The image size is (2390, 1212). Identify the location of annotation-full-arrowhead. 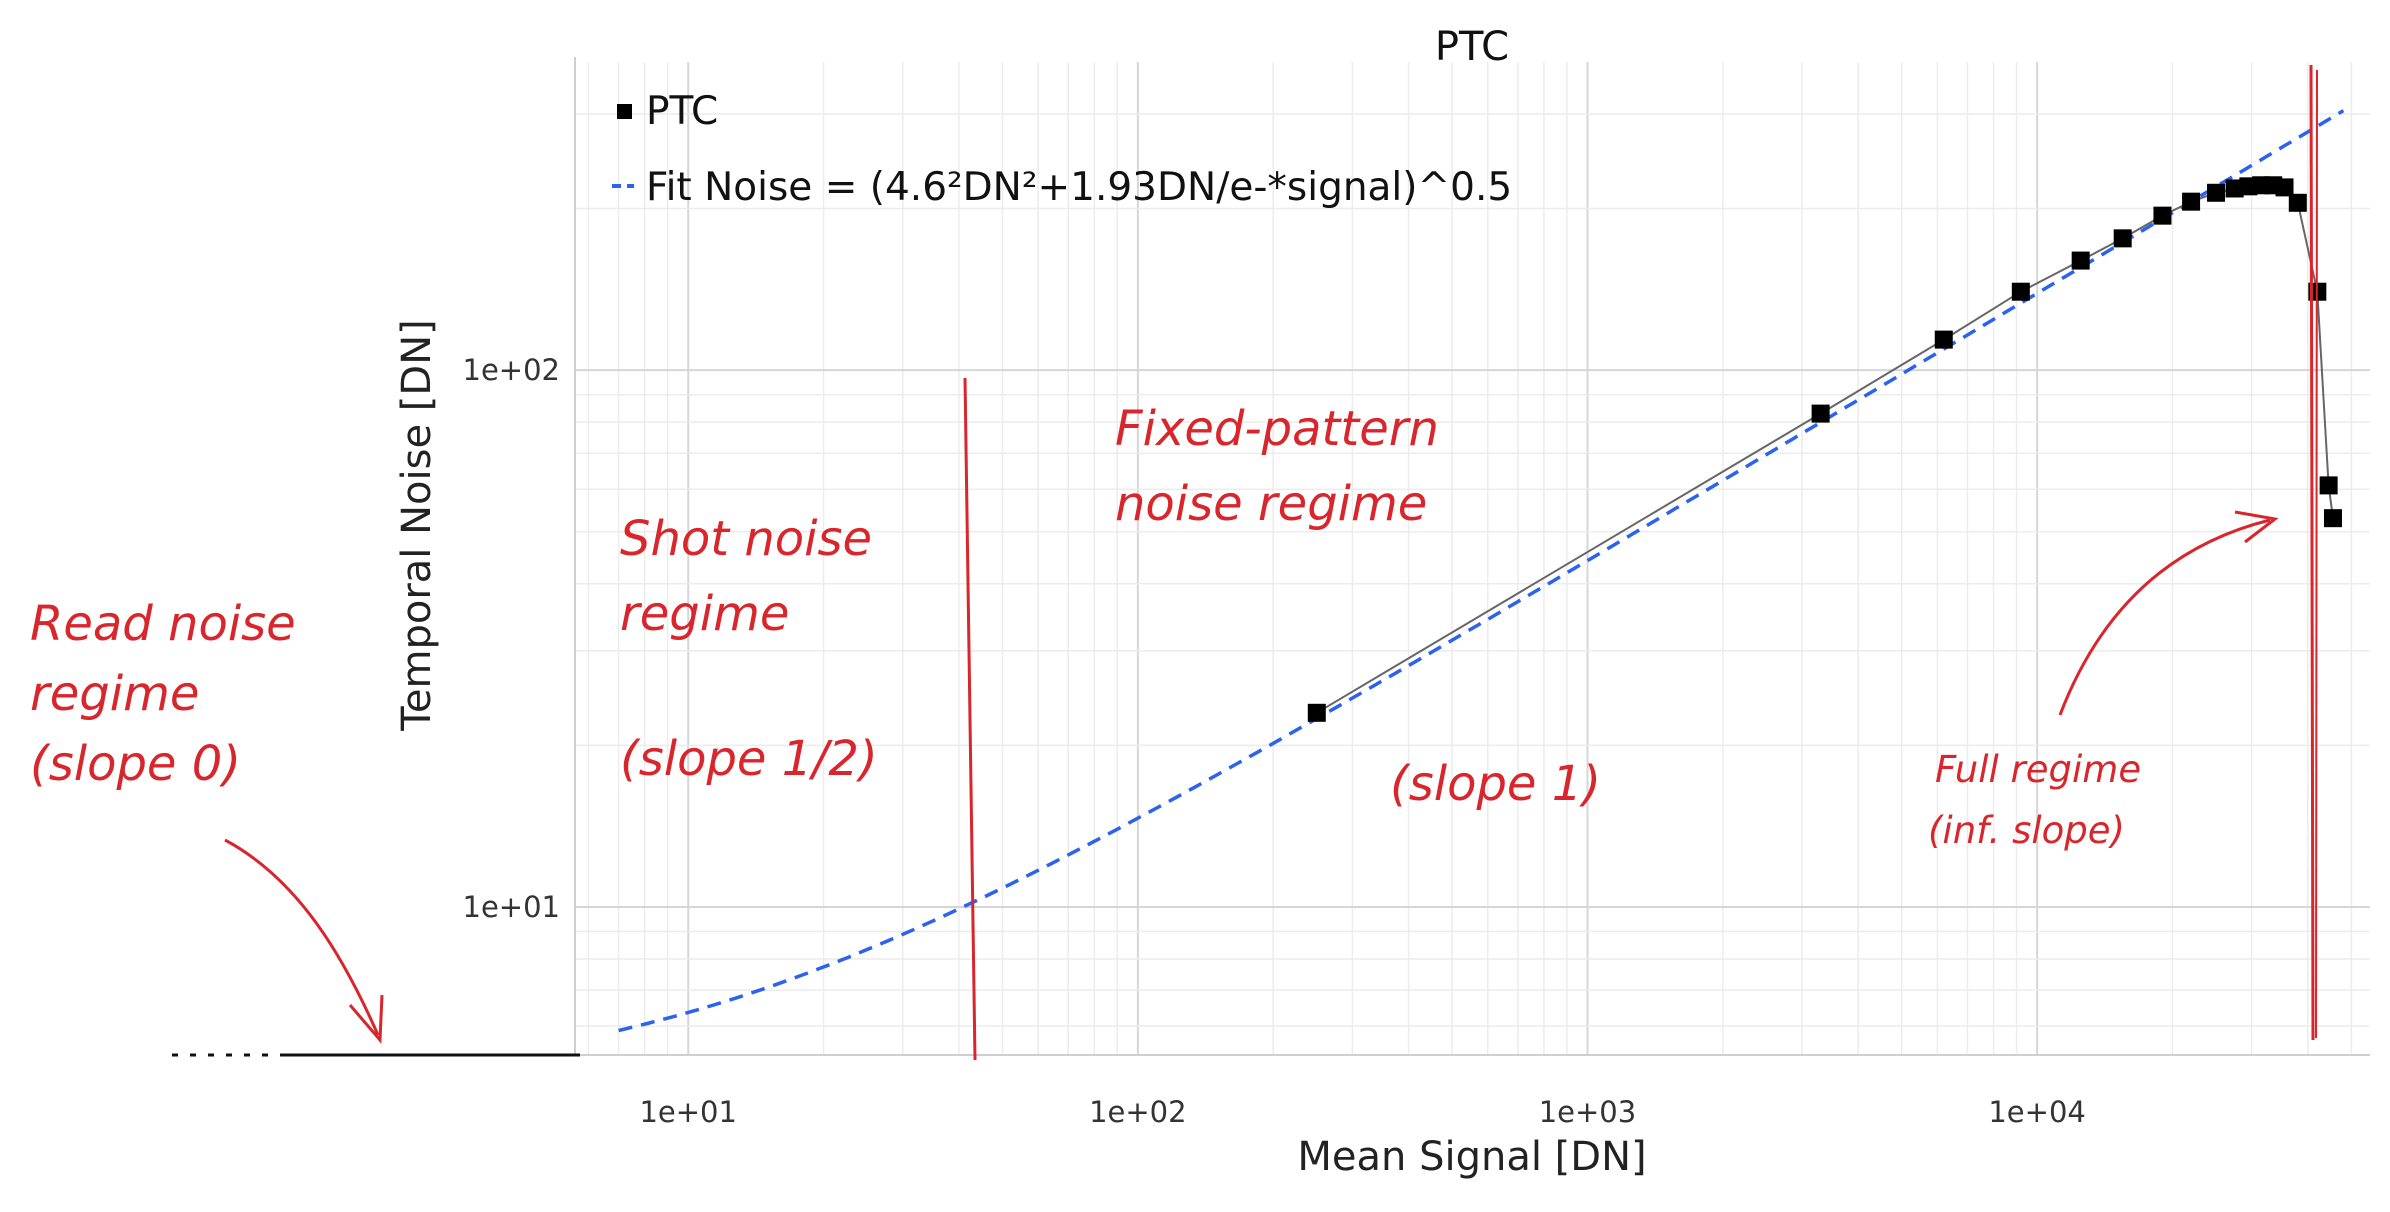
(2256, 527).